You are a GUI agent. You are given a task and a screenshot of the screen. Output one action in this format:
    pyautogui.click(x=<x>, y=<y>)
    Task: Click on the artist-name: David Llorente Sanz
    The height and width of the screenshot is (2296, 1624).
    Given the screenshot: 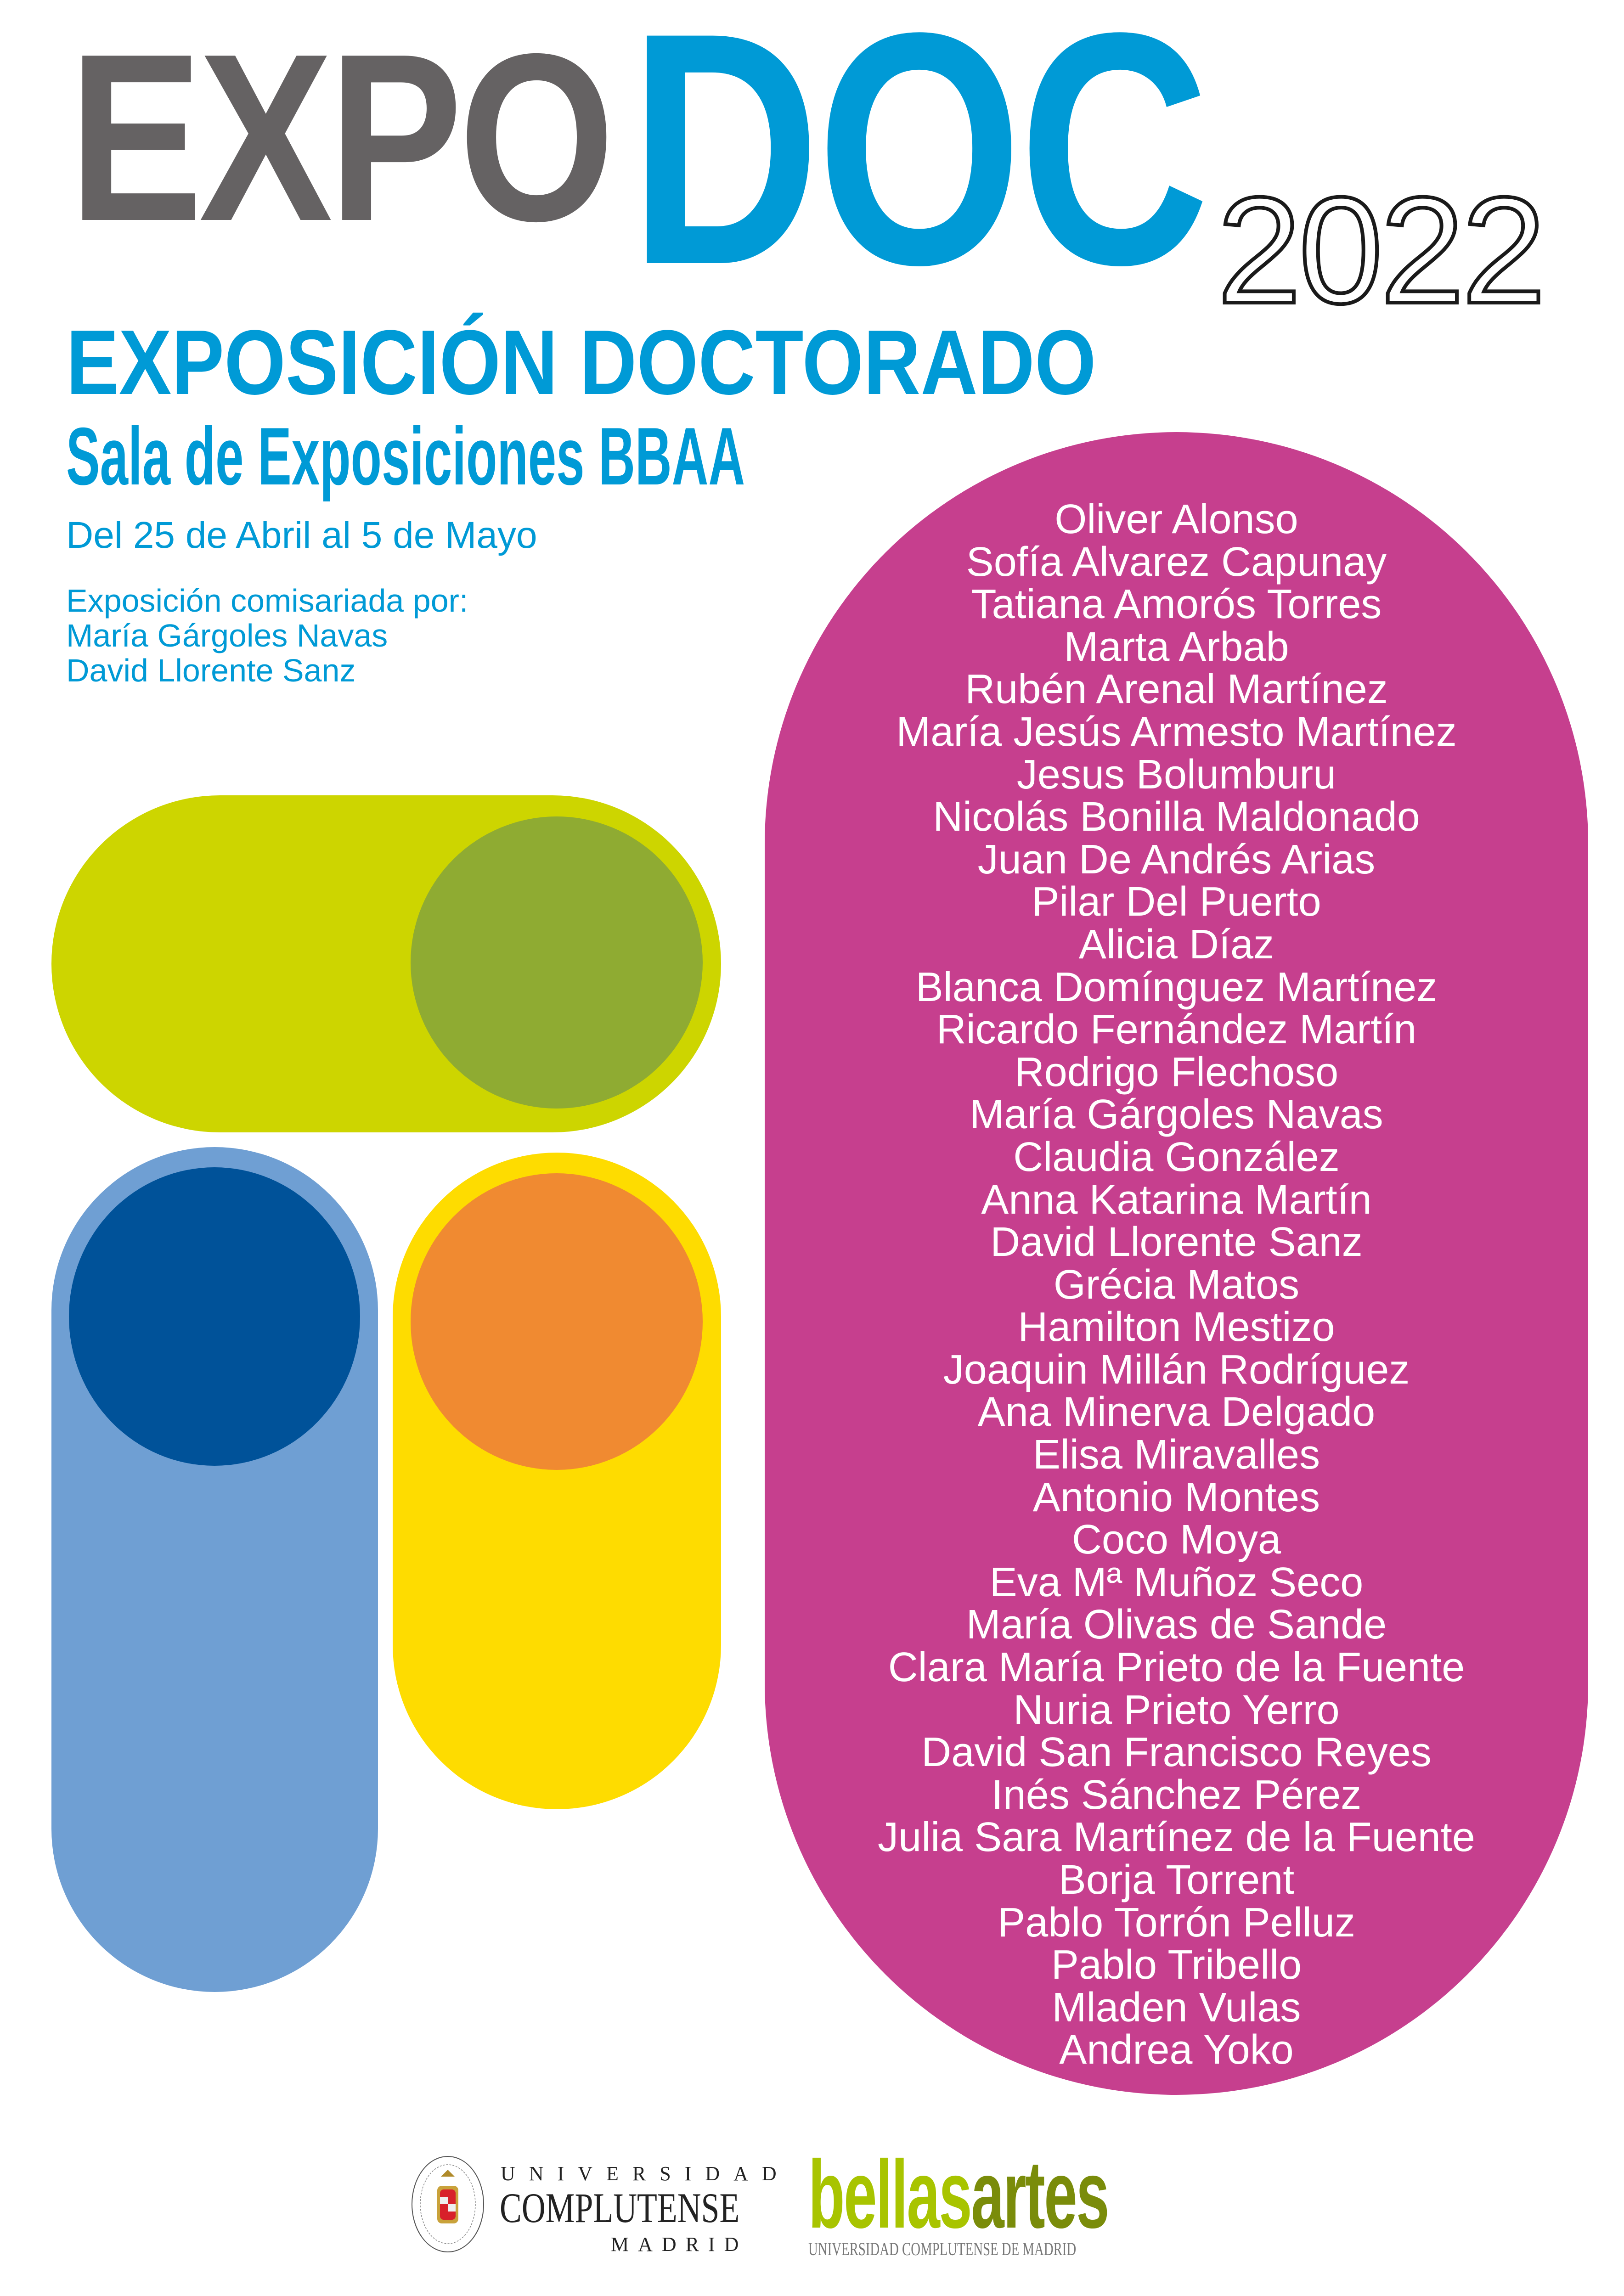 What is the action you would take?
    pyautogui.click(x=1176, y=1242)
    